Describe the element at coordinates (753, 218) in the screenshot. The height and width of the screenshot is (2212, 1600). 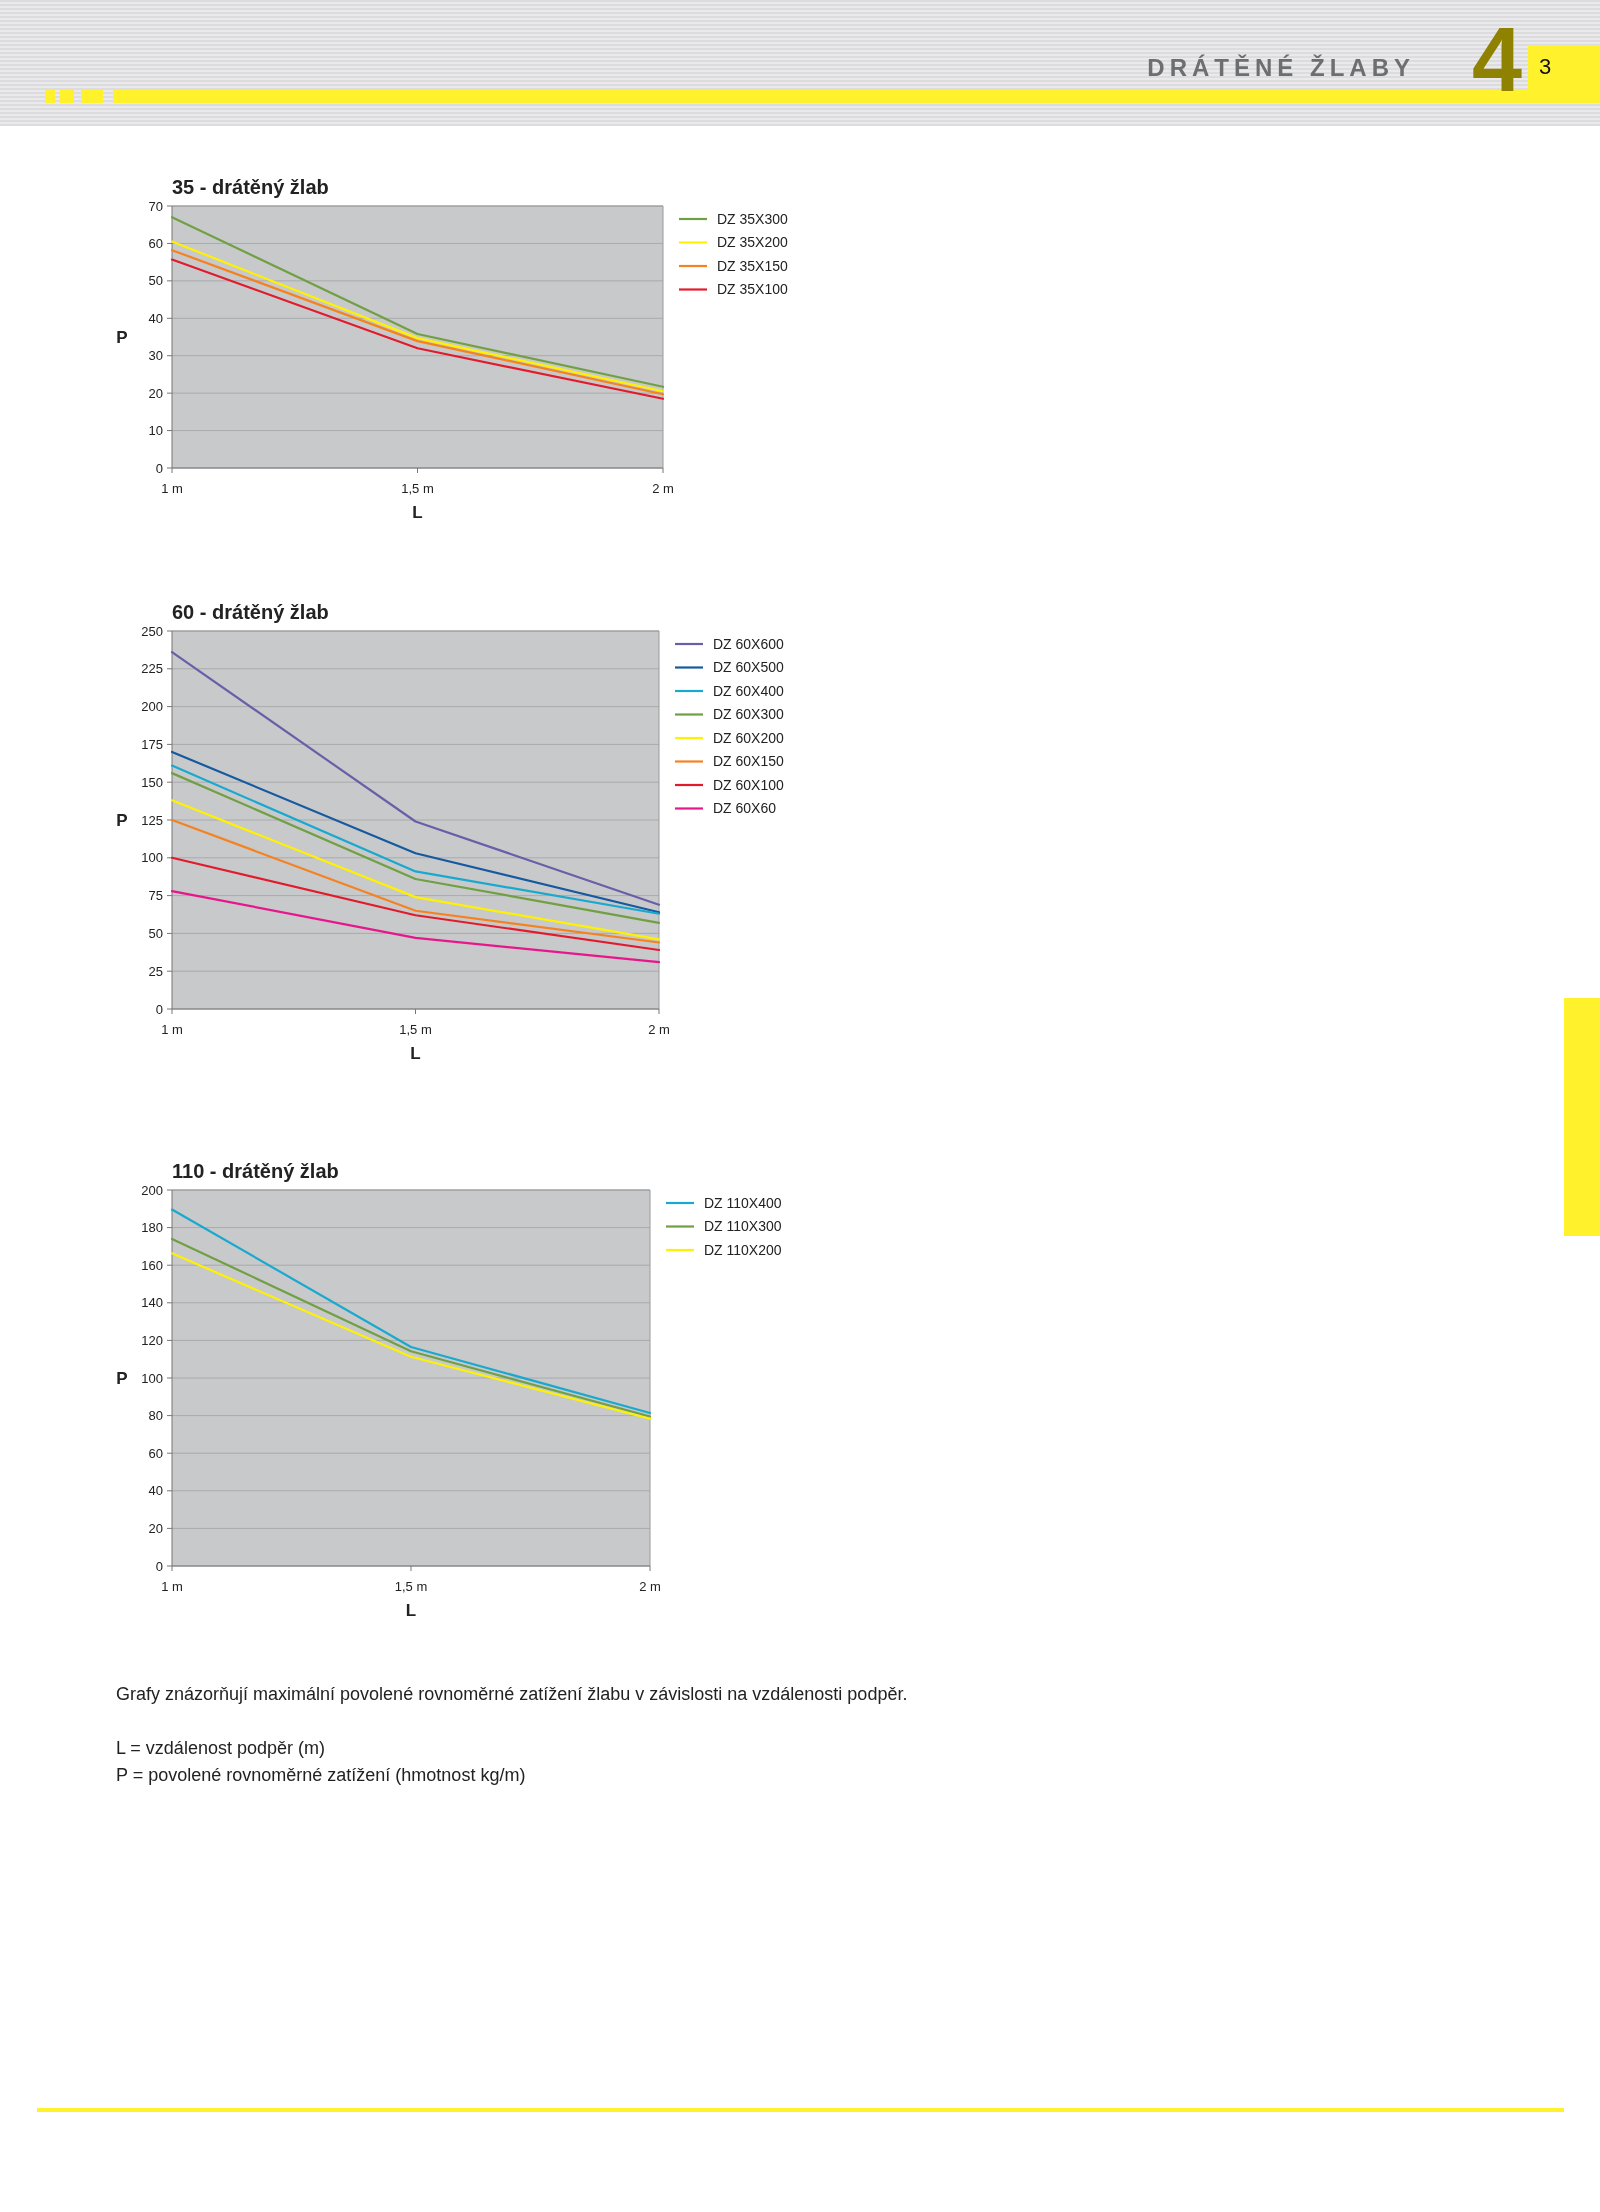
I see `legend-label: DZ 35X300` at that location.